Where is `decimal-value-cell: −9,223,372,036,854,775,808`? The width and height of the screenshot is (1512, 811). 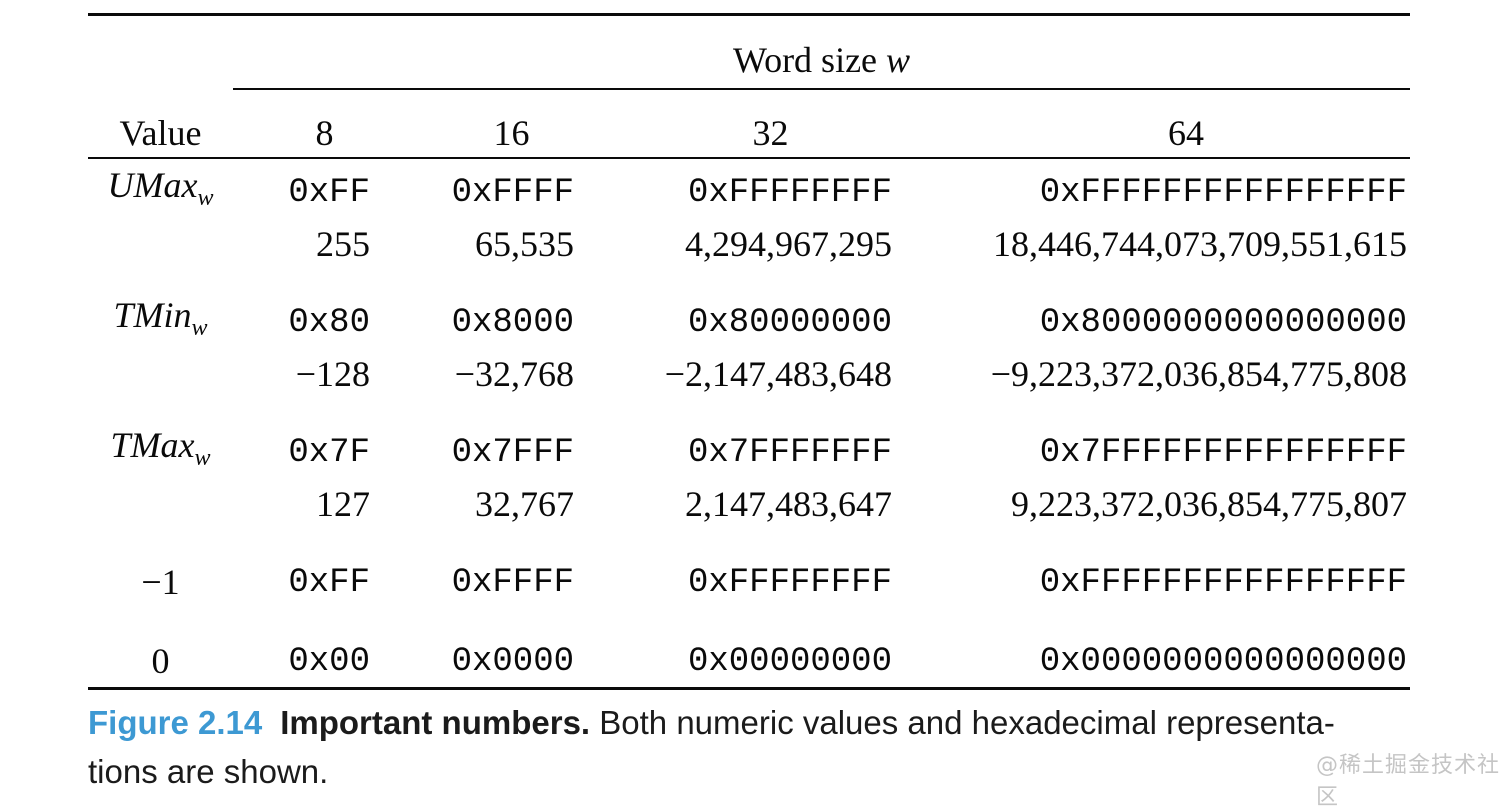
decimal-value-cell: −9,223,372,036,854,775,808 is located at coordinates (1199, 374).